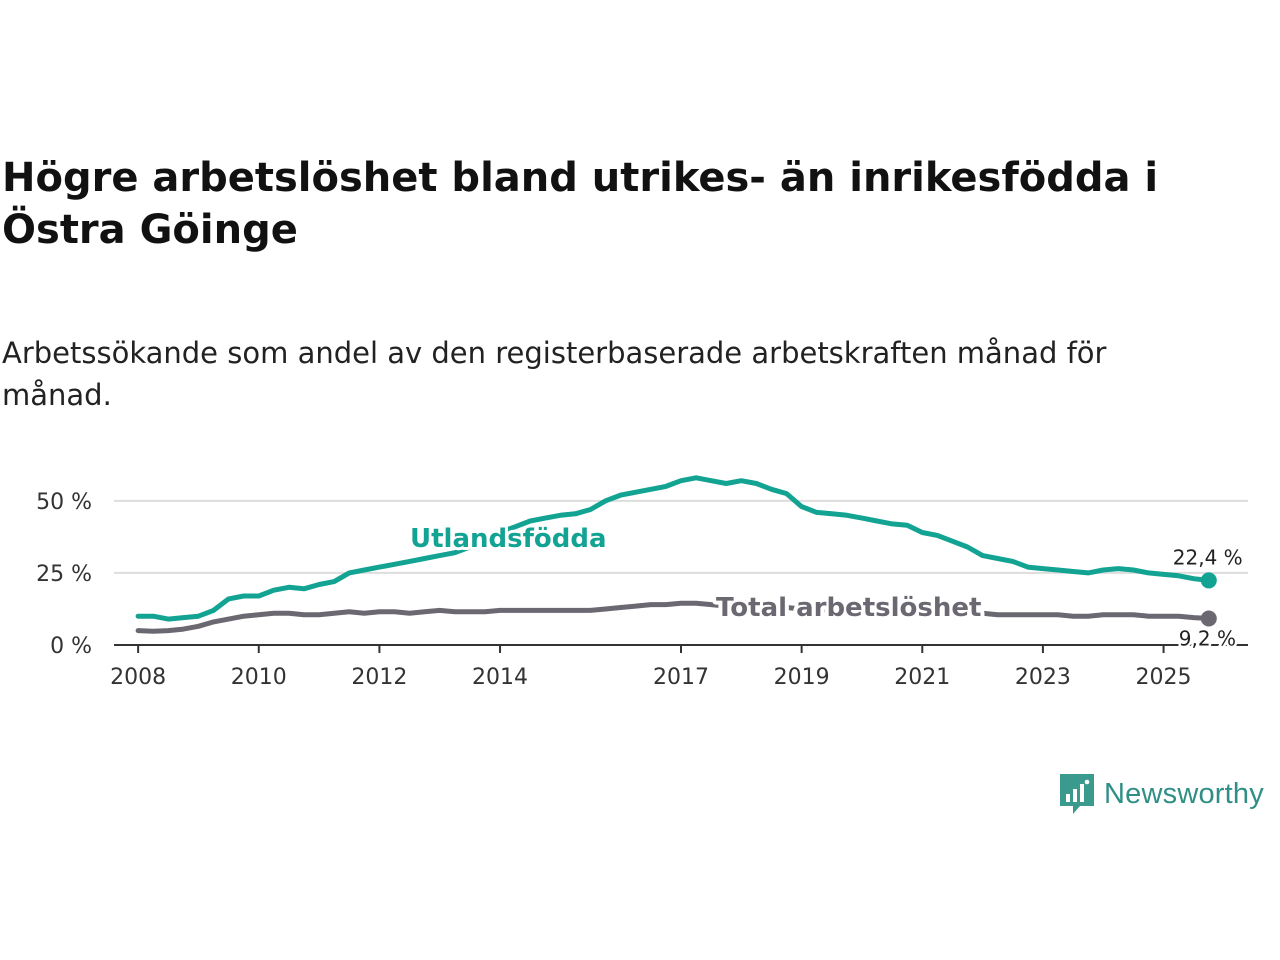 The image size is (1280, 960). Describe the element at coordinates (1184, 793) in the screenshot. I see `newsworthy-logo-text: Newsworthy` at that location.